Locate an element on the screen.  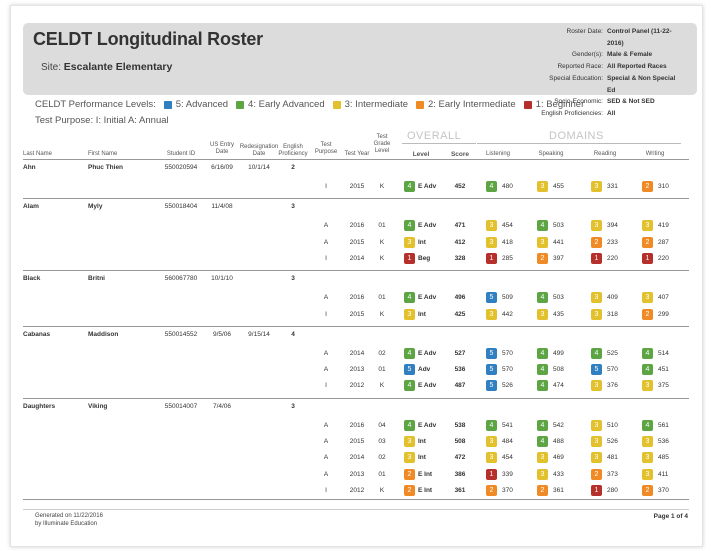
overall-score: 361 is located at coordinates (460, 490).